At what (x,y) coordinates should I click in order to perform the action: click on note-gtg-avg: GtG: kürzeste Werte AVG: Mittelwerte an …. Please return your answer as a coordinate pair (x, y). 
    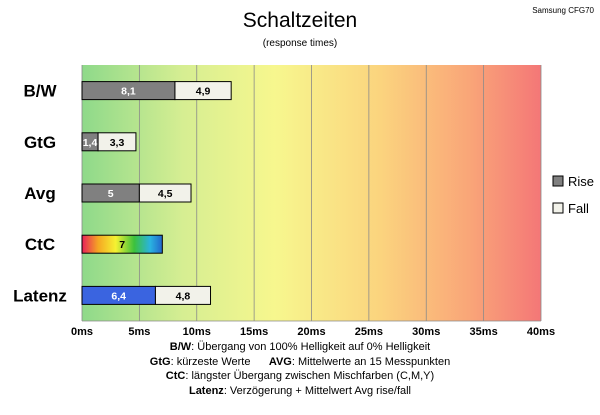
    Looking at the image, I should click on (300, 361).